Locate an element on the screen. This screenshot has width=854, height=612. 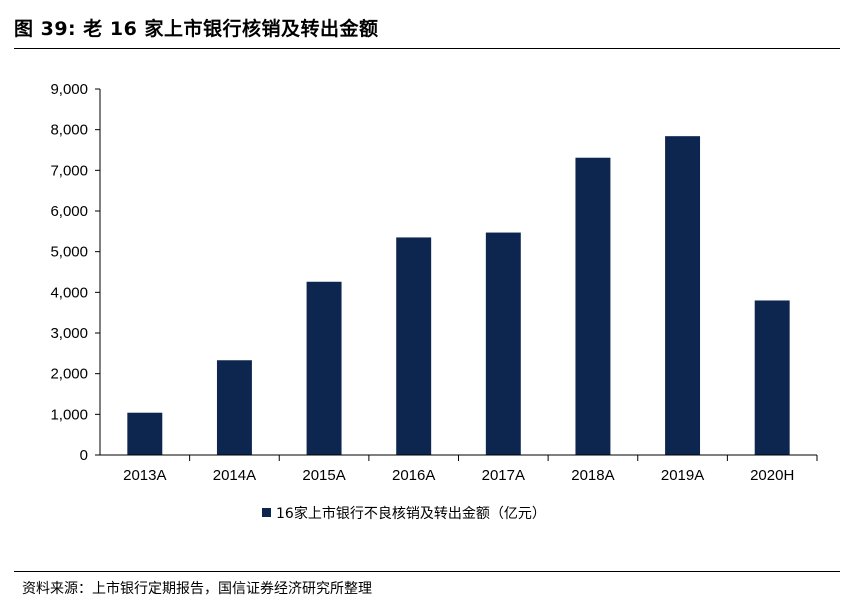
y-tick-label: 2,000 is located at coordinates (69, 374).